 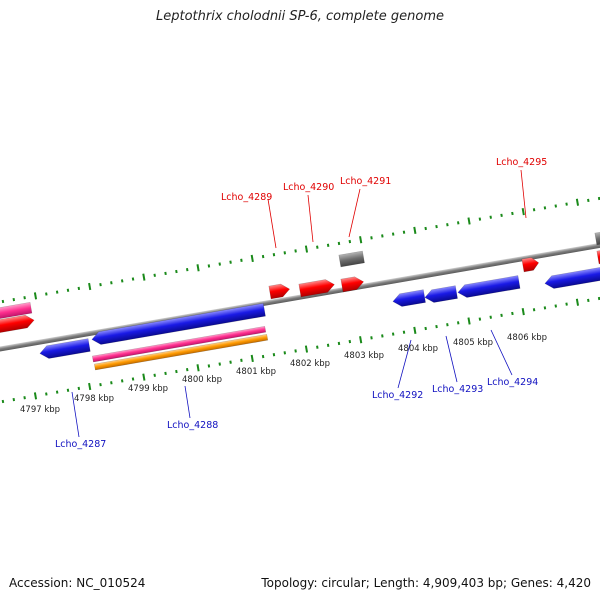 What do you see at coordinates (40, 410) in the screenshot?
I see `kbp-label: 4797 kbp` at bounding box center [40, 410].